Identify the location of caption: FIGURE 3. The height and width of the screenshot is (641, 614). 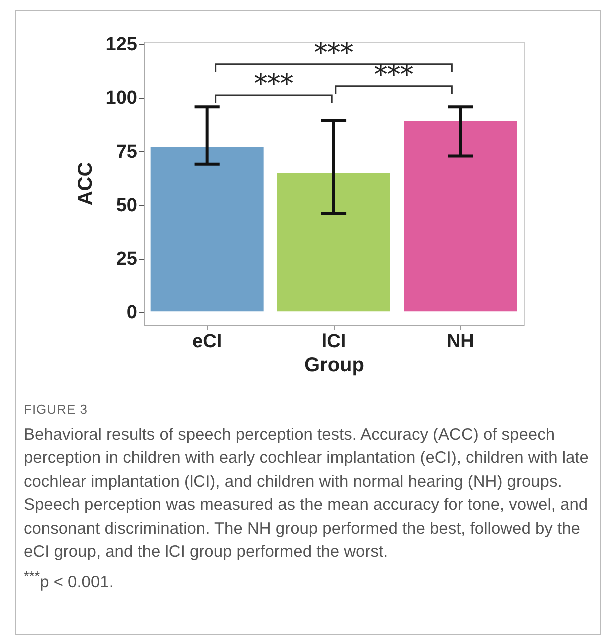
(56, 410).